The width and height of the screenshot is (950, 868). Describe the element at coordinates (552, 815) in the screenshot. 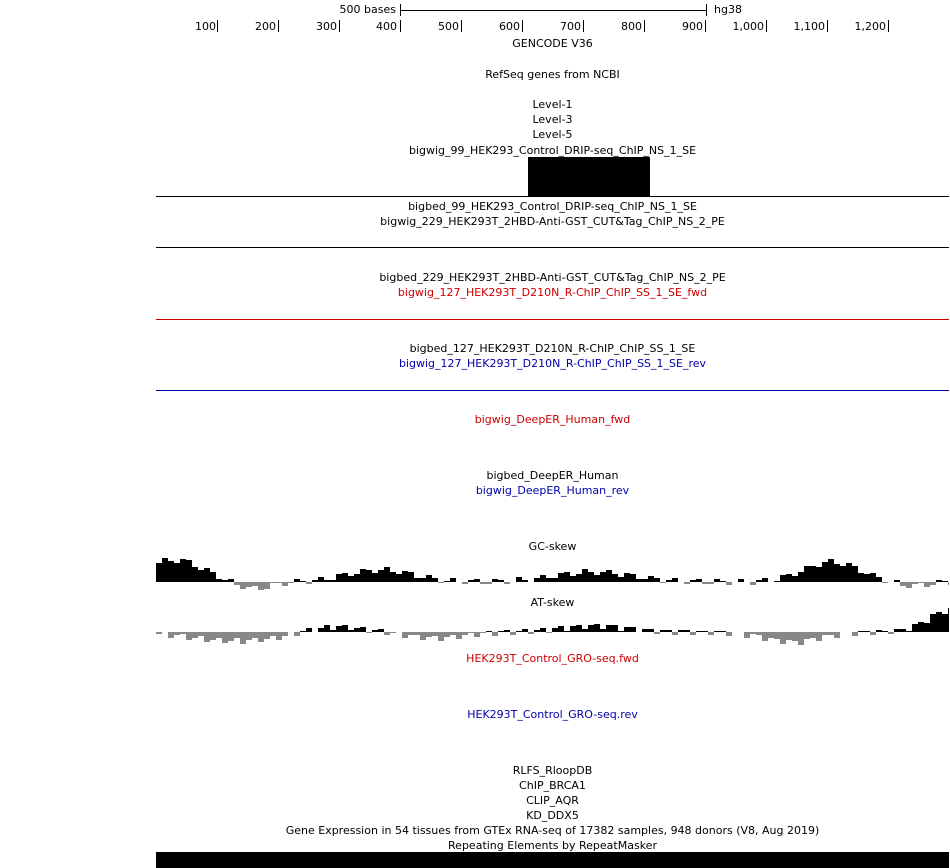

I see `track-label-kd-ddx5: KD_DDX5` at that location.